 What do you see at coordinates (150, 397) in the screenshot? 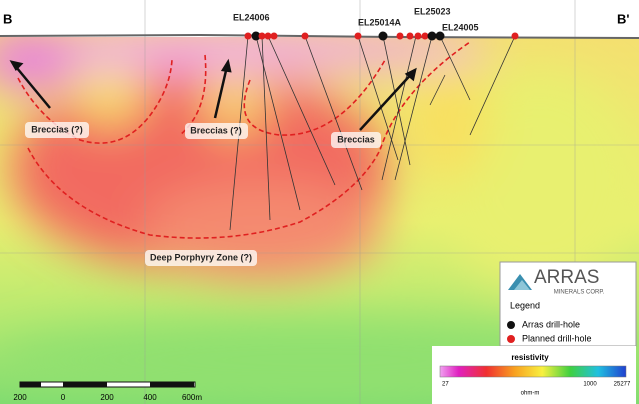
I see `scale-label: 400` at bounding box center [150, 397].